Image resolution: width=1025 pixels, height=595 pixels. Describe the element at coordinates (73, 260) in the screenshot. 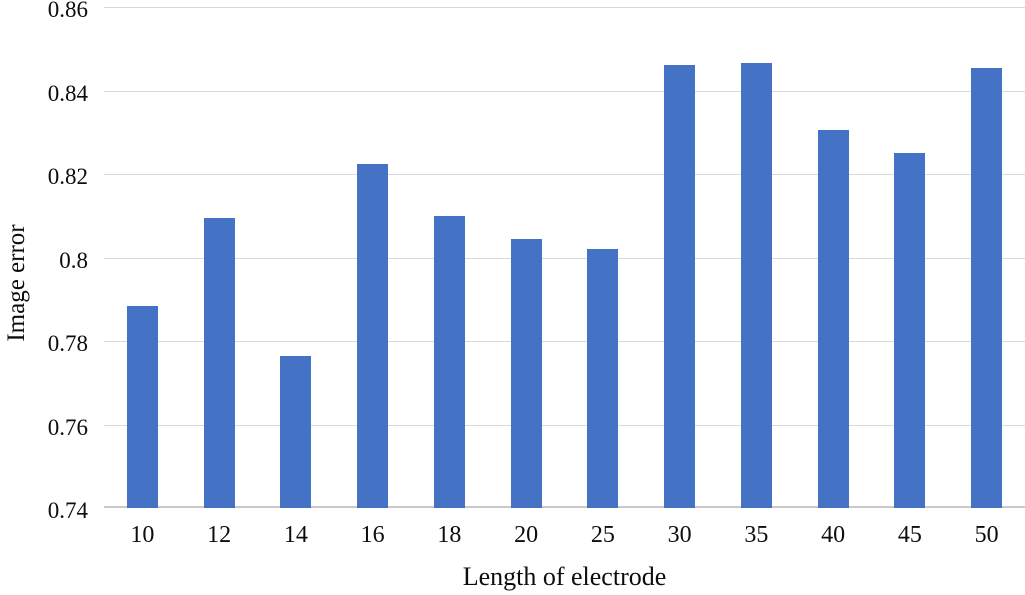

I see `y-tick-label: 0.8` at that location.